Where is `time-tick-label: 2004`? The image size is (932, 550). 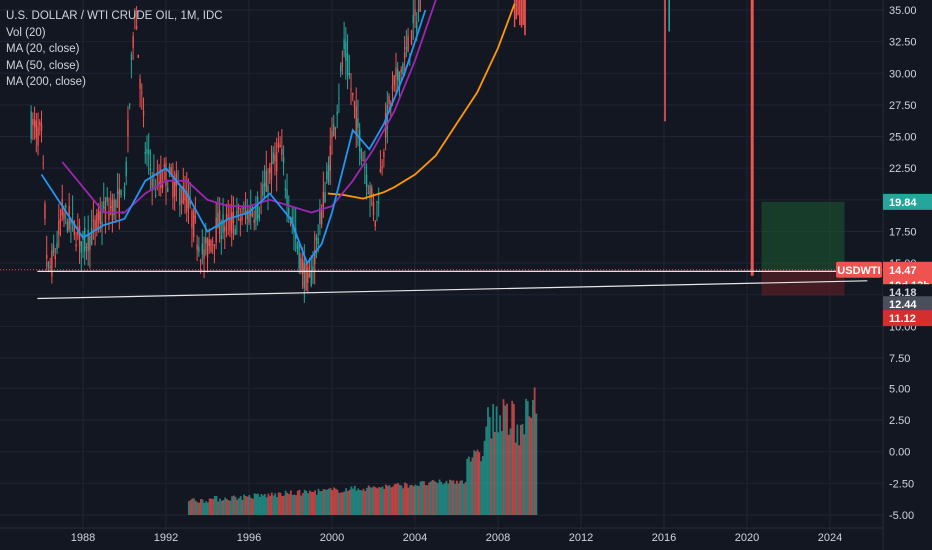
time-tick-label: 2004 is located at coordinates (415, 538).